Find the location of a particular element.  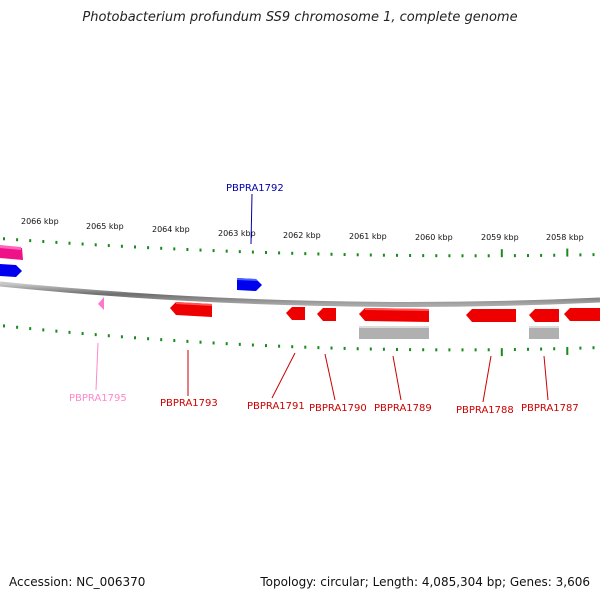

rna-gene-arrow-shadow is located at coordinates (10, 247).